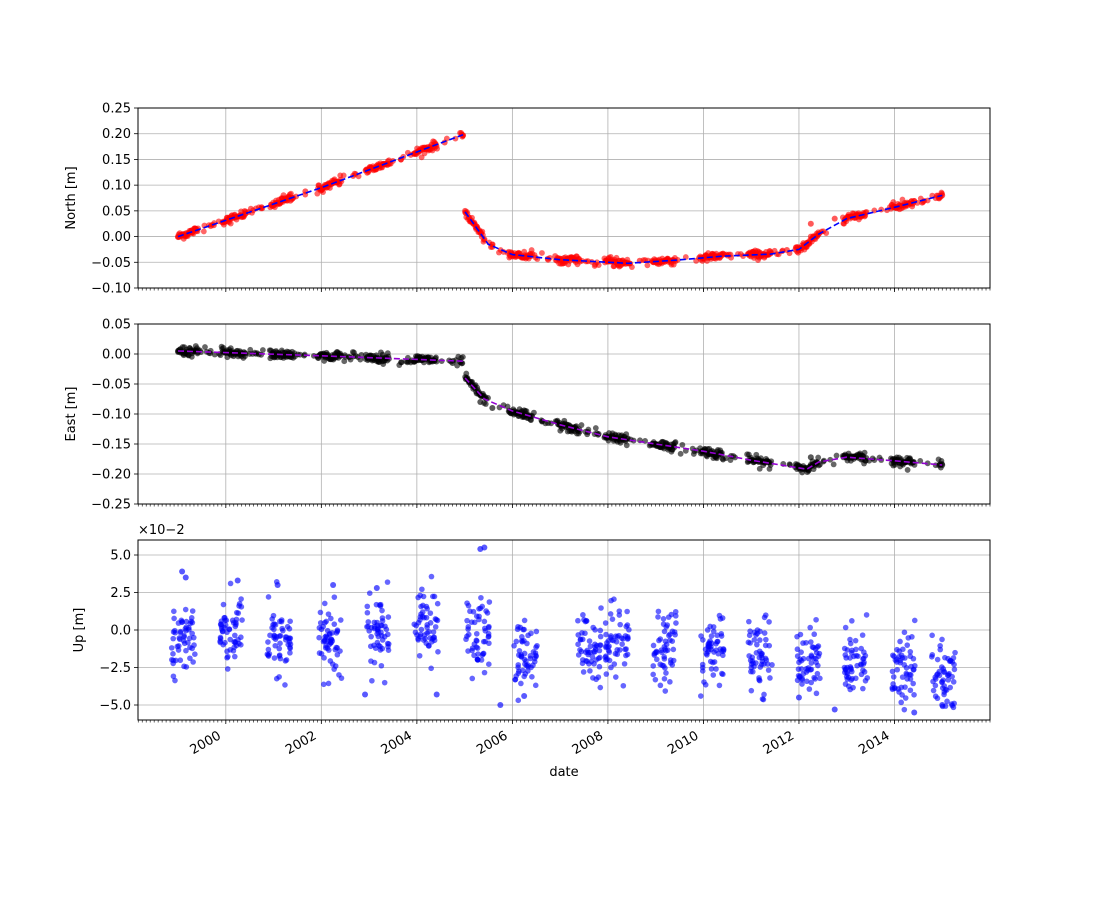 Image resolution: width=1100 pixels, height=900 pixels. What do you see at coordinates (560, 199) in the screenshot?
I see `north-fit-line` at bounding box center [560, 199].